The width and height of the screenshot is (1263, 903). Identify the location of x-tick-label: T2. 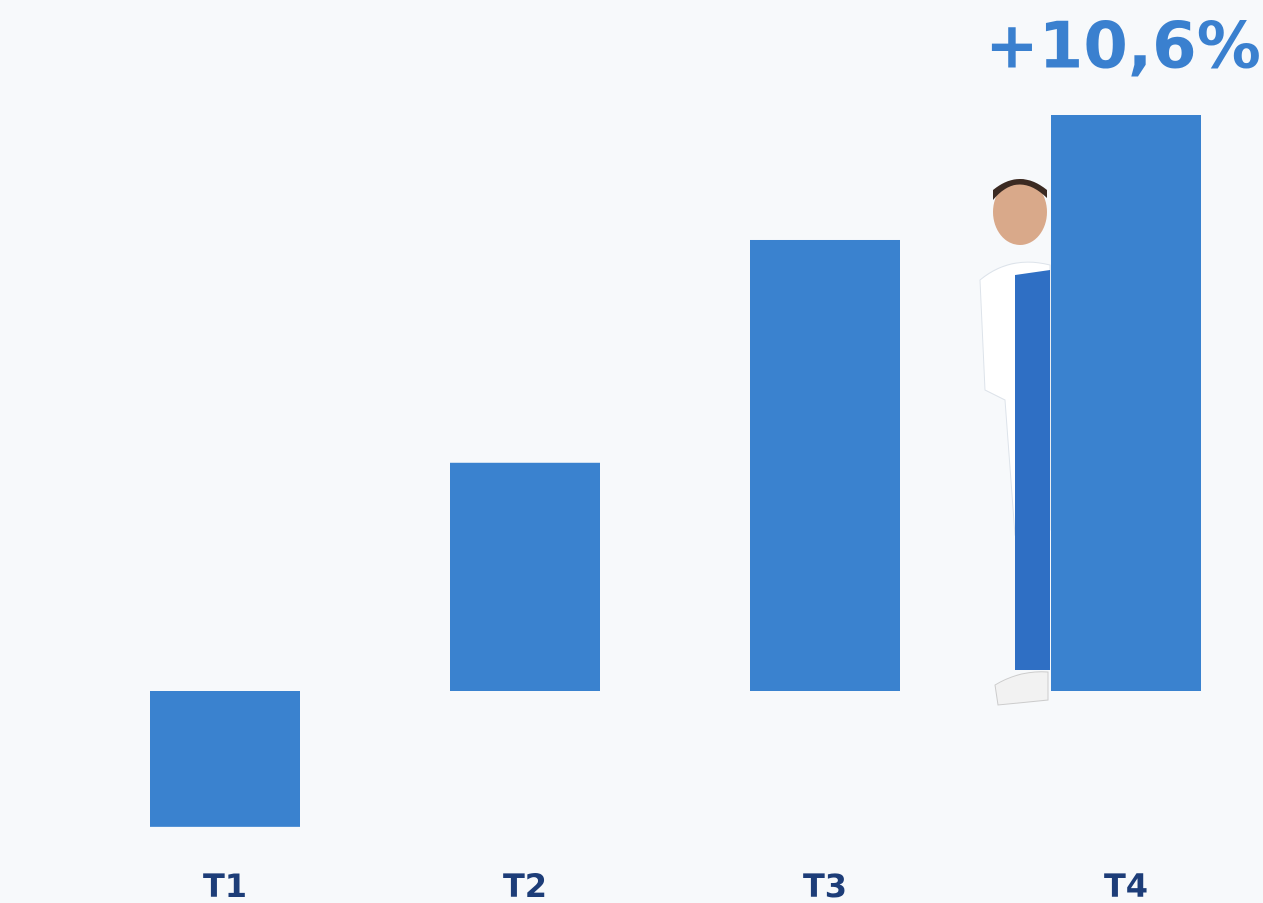
(525, 885).